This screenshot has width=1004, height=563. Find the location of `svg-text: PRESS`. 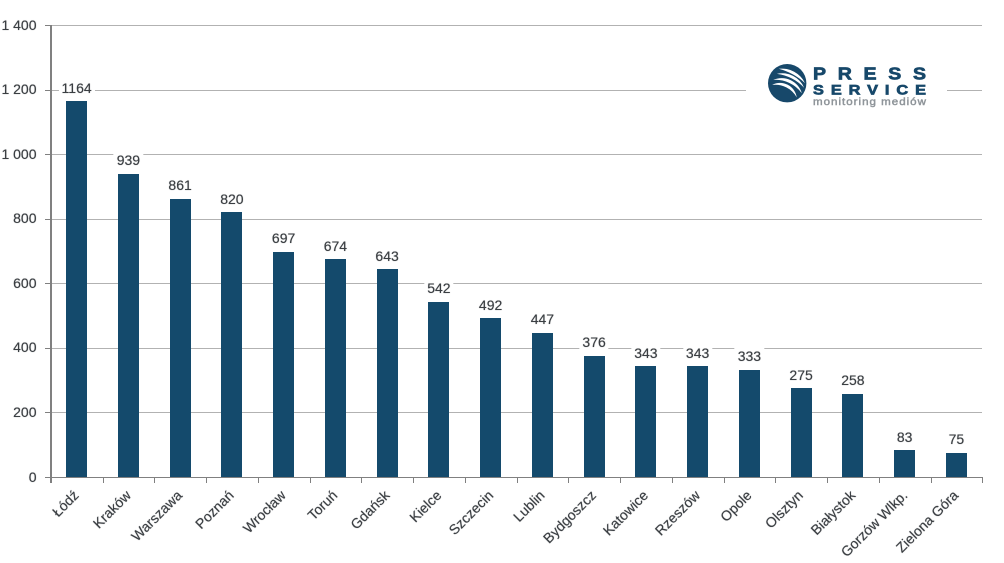

svg-text: PRESS is located at coordinates (869, 74).